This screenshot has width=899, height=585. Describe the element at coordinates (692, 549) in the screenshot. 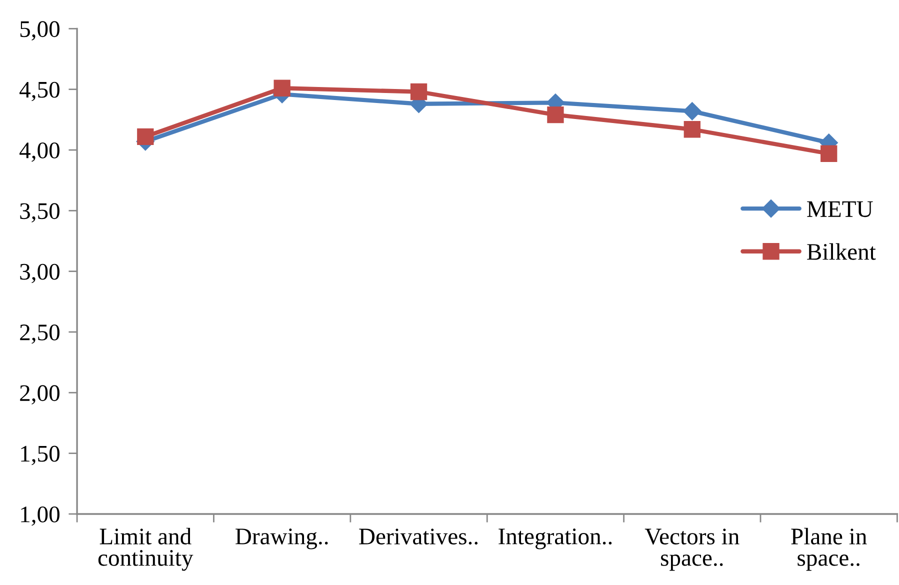

I see `x-tick-label: Vectors in space..` at that location.